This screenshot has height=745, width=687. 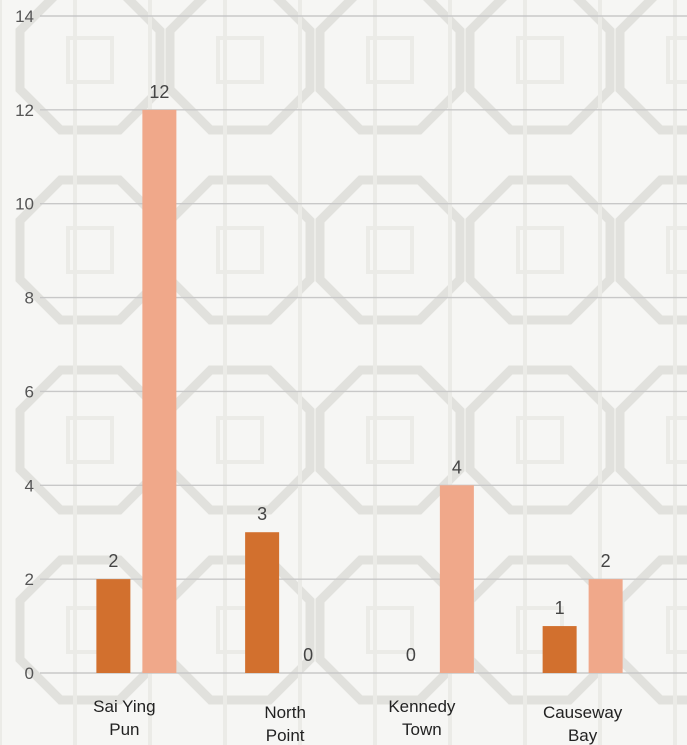 I want to click on x-category-label: Kennedy, so click(x=422, y=706).